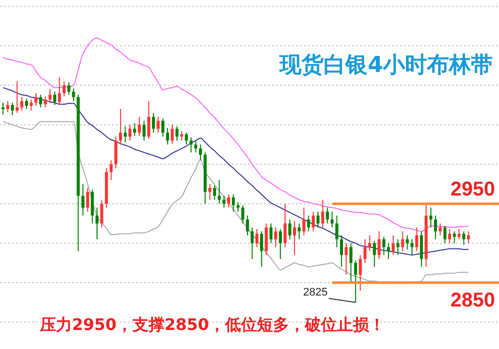 The height and width of the screenshot is (349, 499). I want to click on annotation: 压力2950，支撑2850，低位短多，破位止损！, so click(212, 324).